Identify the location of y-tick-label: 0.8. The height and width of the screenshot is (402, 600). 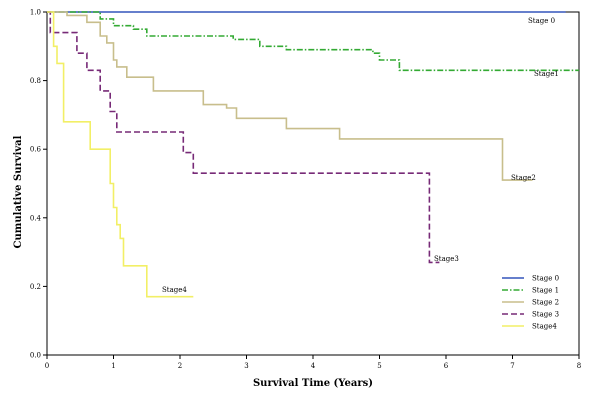
(35, 81).